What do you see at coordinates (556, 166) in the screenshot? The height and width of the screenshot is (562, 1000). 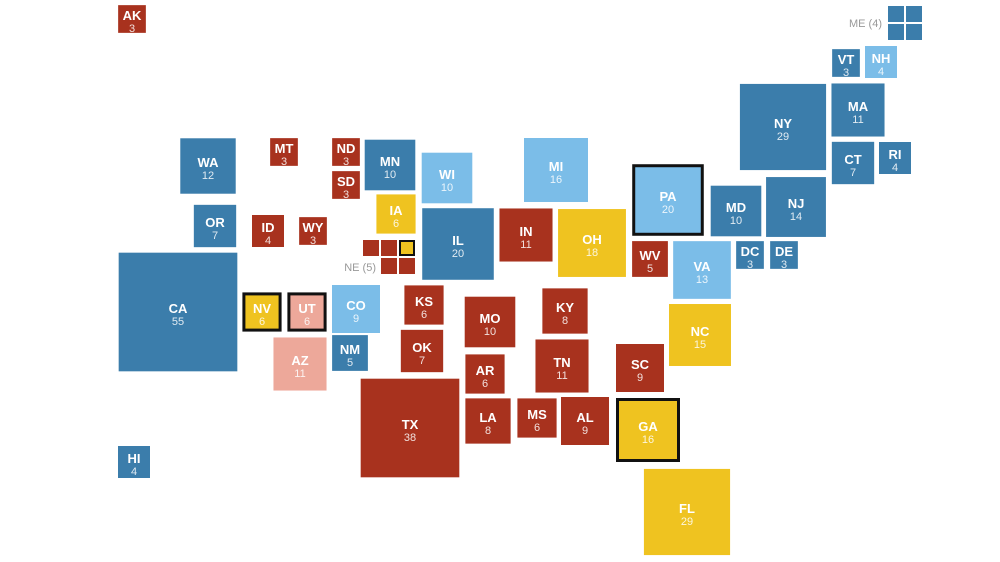 I see `state-label: MI` at bounding box center [556, 166].